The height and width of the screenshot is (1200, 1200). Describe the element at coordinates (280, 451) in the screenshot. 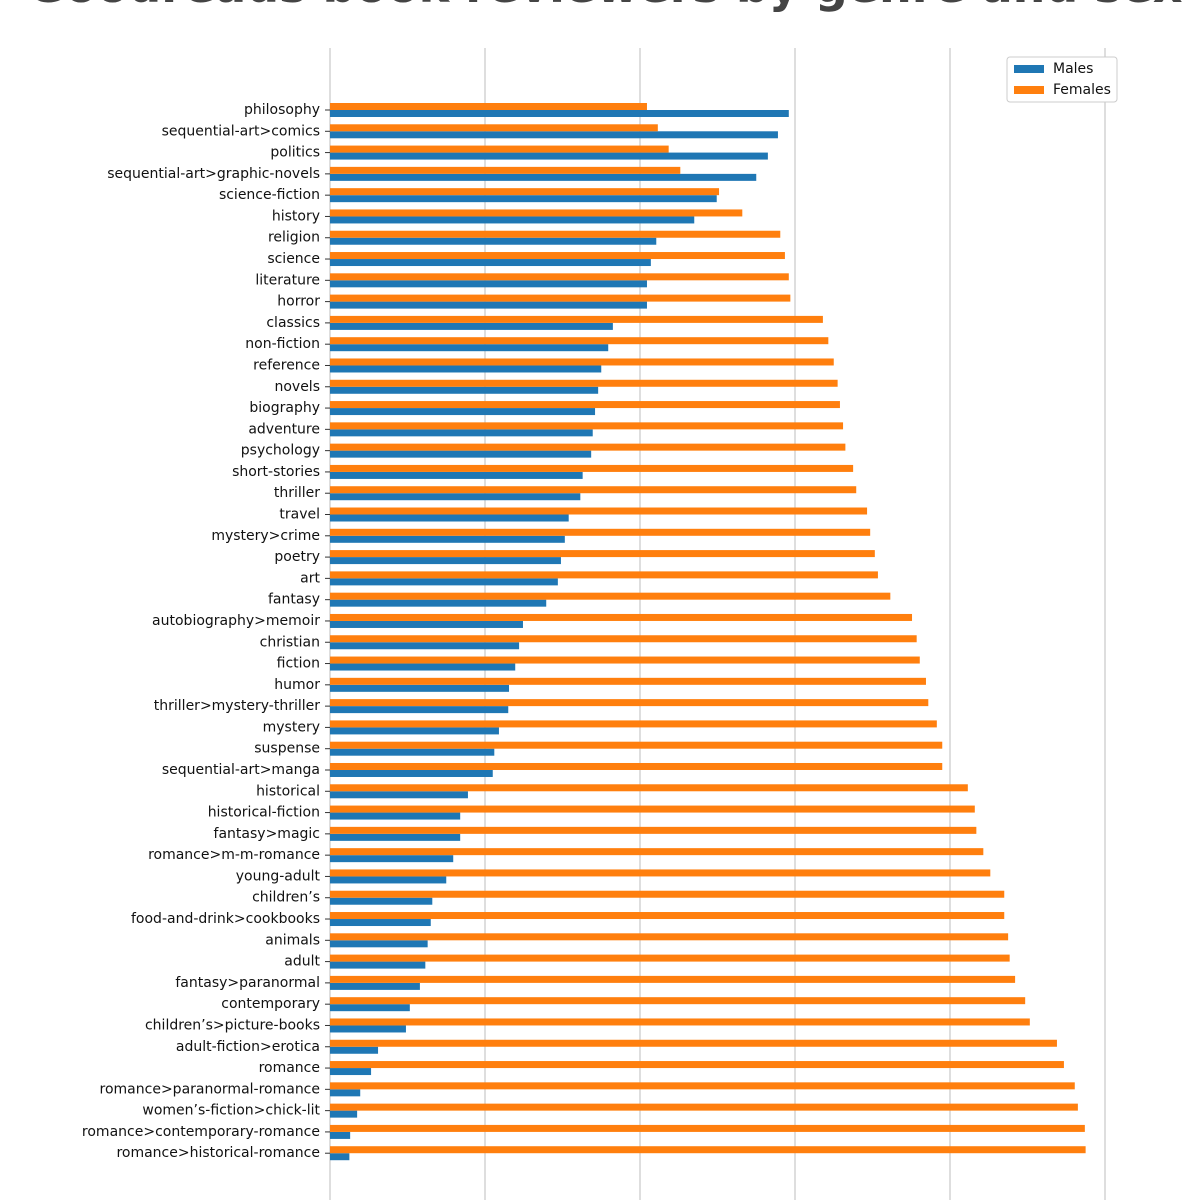

I see `y-tick-label: psychology` at that location.